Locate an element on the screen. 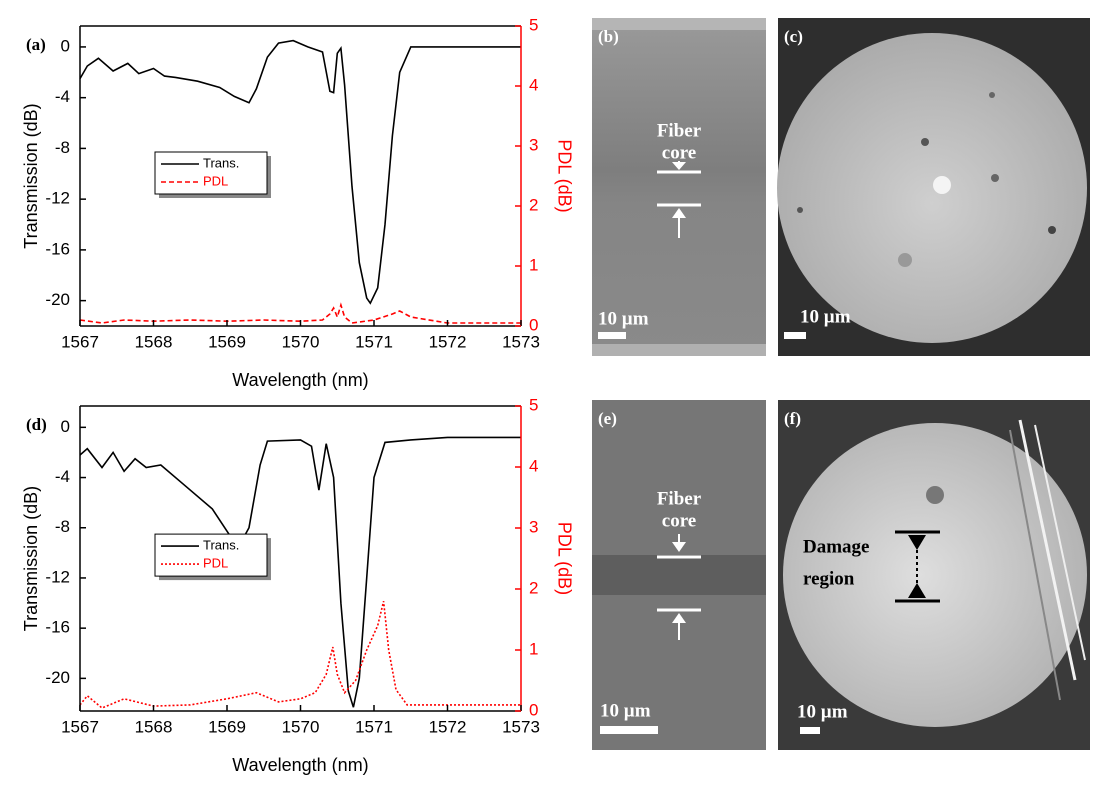  panel-label: (e) is located at coordinates (607, 418).